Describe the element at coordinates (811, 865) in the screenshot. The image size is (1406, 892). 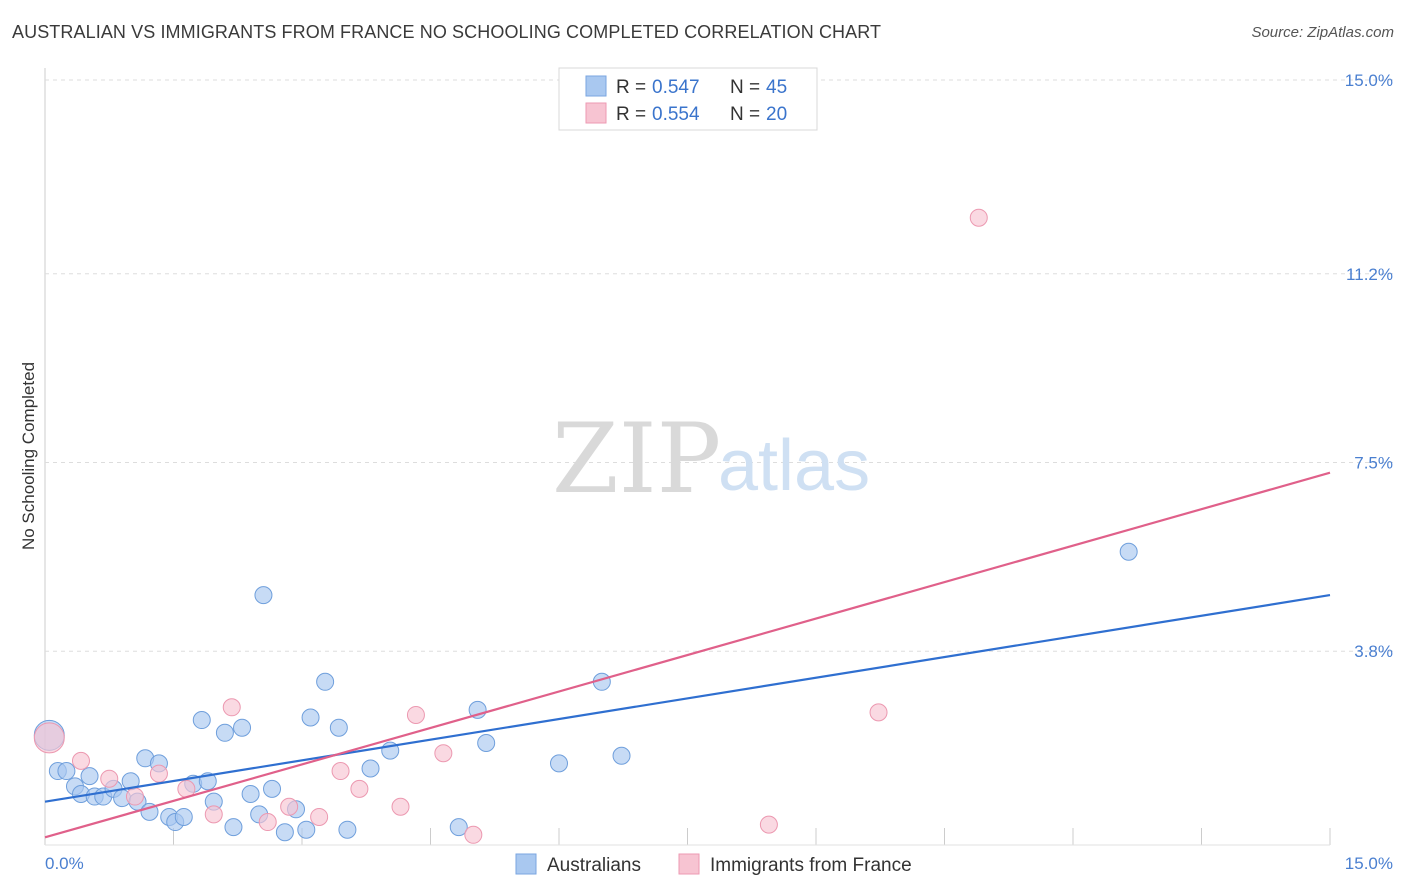
I see `bottom-legend-label-france: Immigrants from France` at that location.